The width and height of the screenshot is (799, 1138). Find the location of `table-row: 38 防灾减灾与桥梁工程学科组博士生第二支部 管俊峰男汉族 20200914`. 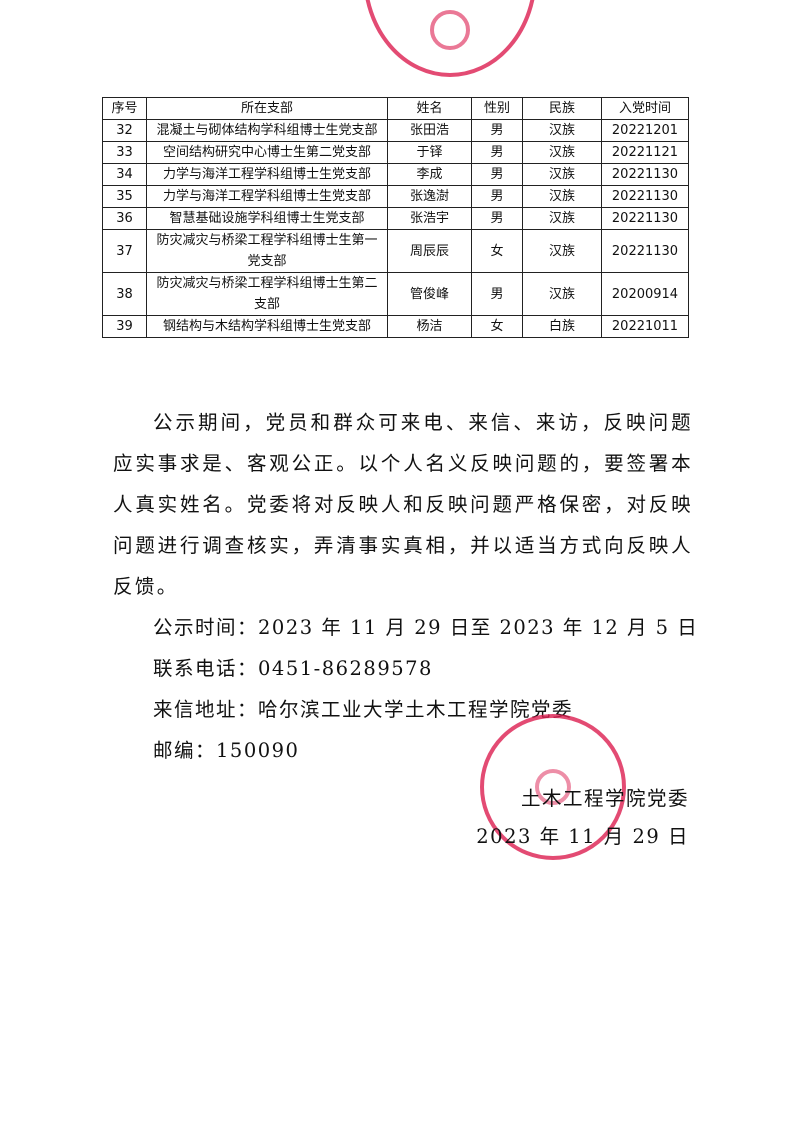

table-row: 38 防灾减灾与桥梁工程学科组博士生第二支部 管俊峰男汉族 20200914 is located at coordinates (395, 294).